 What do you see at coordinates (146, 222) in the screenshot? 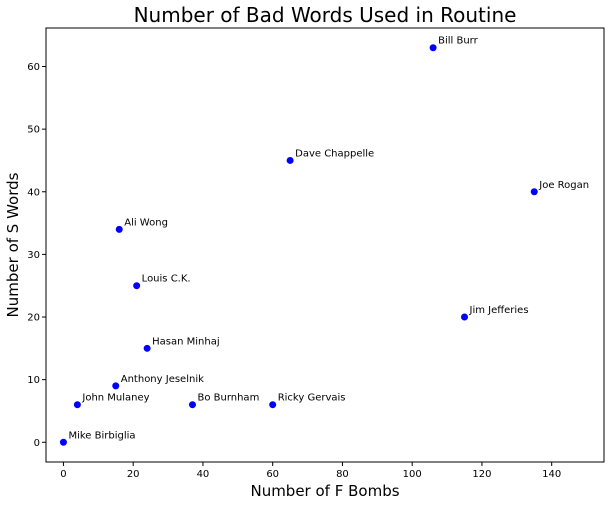
I see `data-point-label: Ali Wong` at bounding box center [146, 222].